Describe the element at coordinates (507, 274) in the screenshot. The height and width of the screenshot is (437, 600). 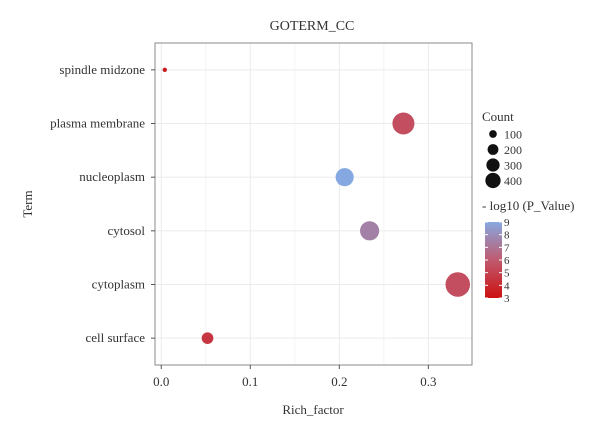
I see `color-legend-label: 5` at that location.